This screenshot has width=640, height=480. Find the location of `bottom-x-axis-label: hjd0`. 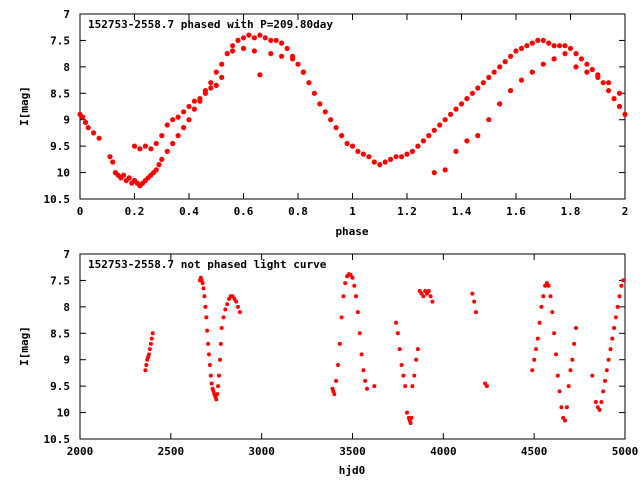

bottom-x-axis-label: hjd0 is located at coordinates (352, 470).